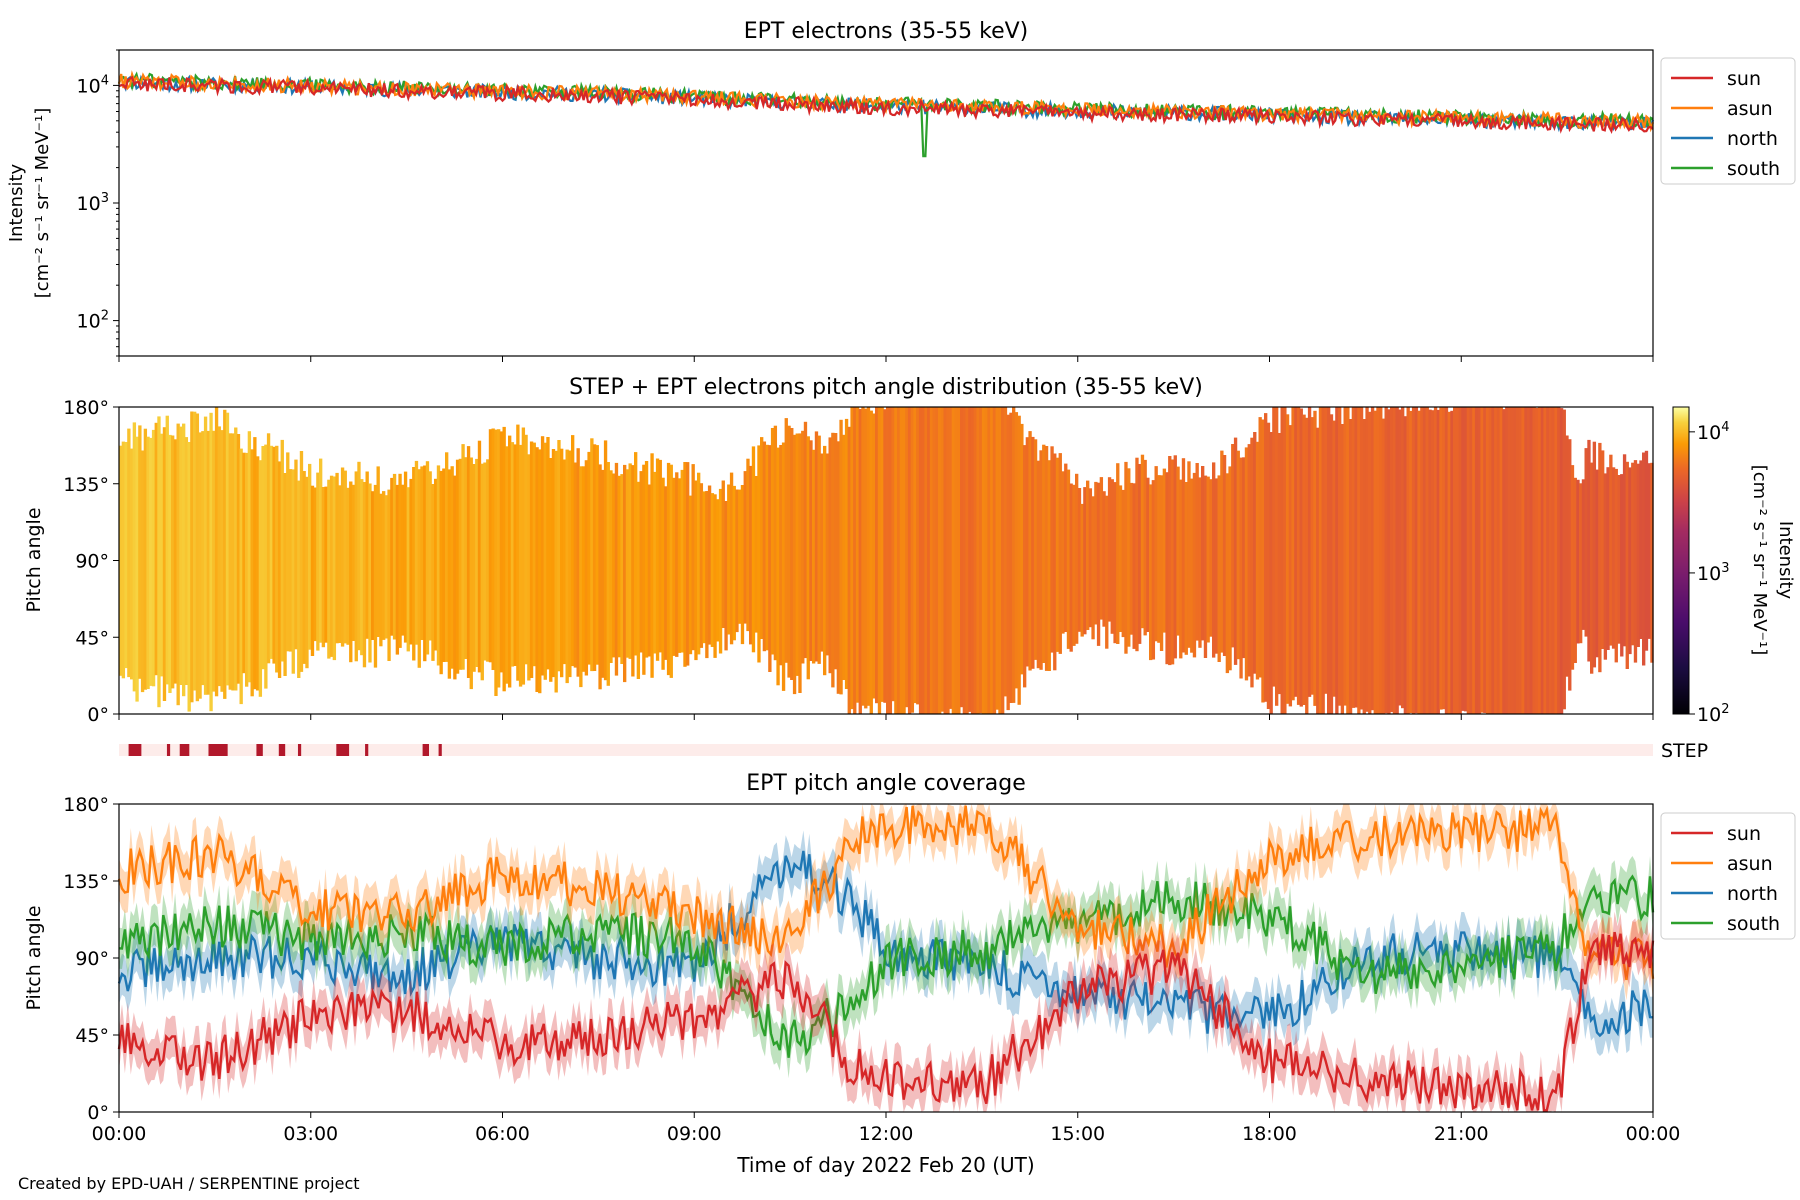 The width and height of the screenshot is (1800, 1200). I want to click on x-tick-label: 09:00, so click(694, 1134).